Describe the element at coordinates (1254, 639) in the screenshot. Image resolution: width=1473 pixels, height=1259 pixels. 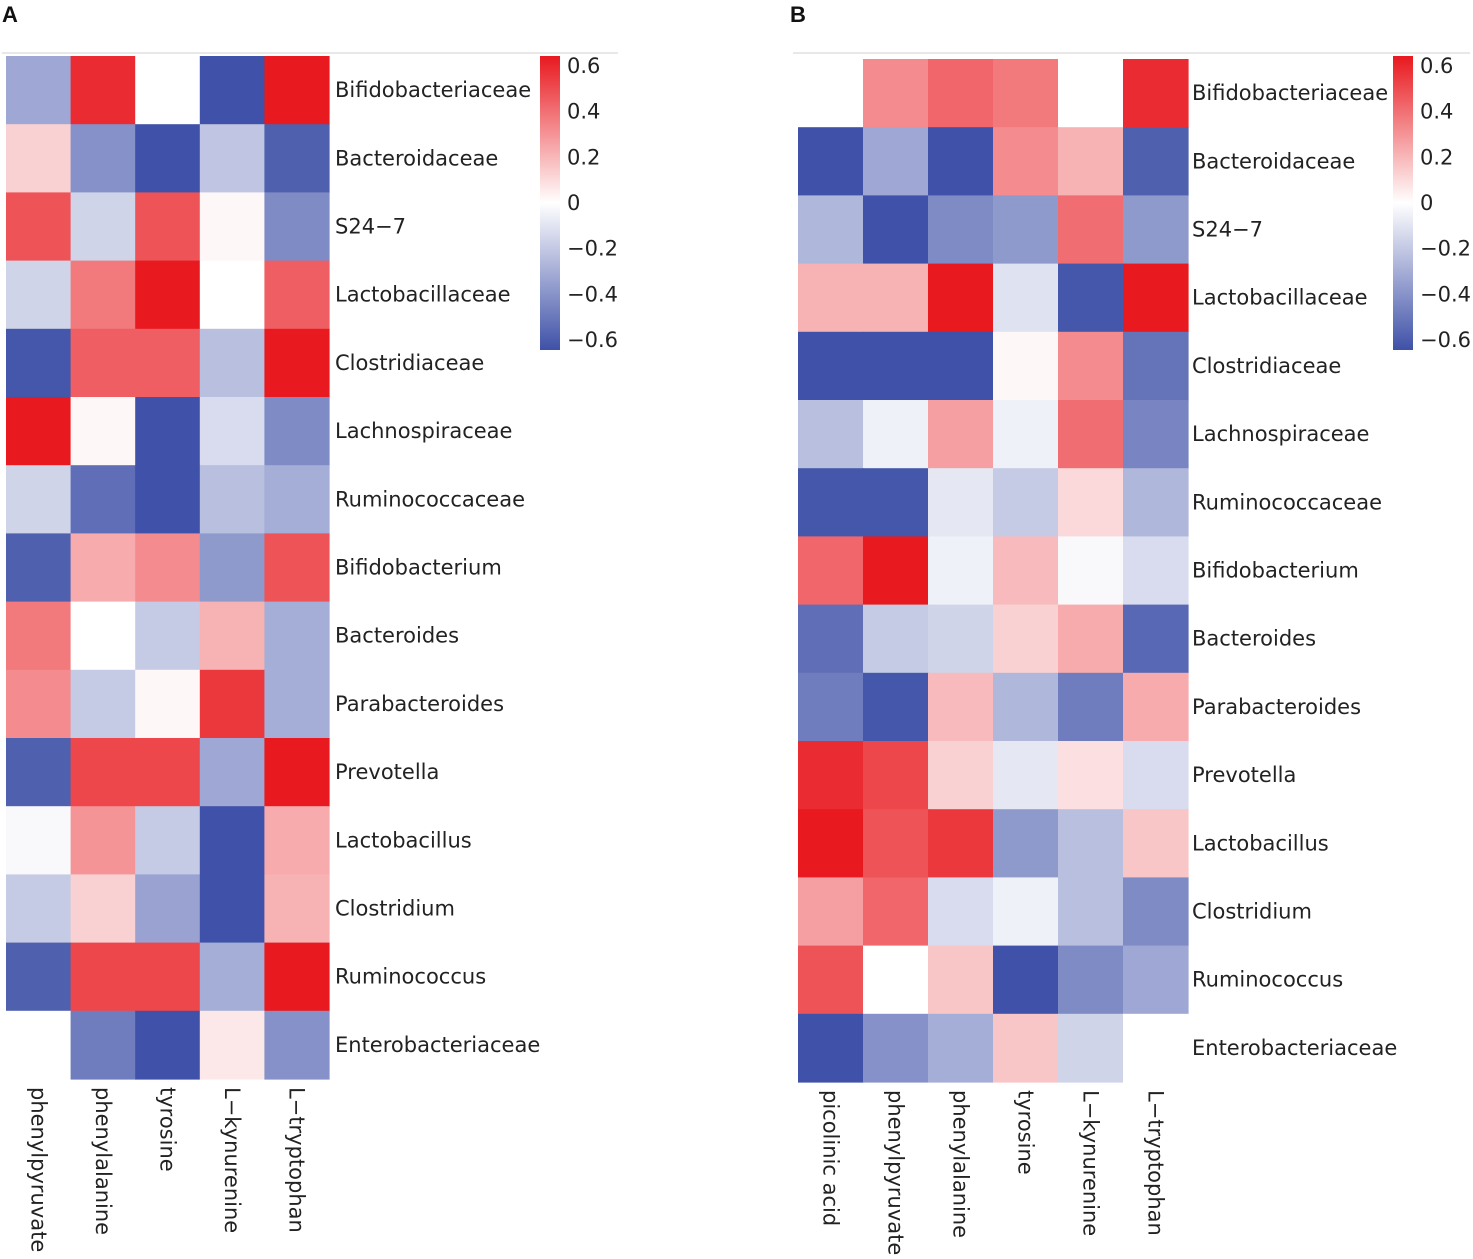
I see `heatmap-b-row-label: Bacteroides` at that location.